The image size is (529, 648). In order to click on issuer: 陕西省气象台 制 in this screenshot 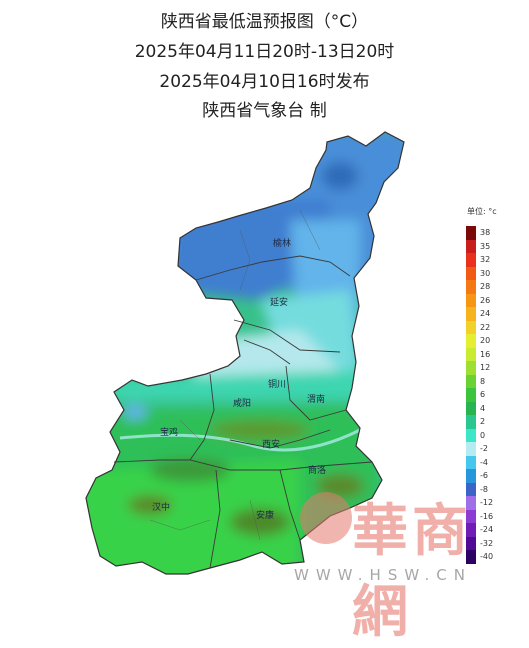, I will do `click(264, 111)`.